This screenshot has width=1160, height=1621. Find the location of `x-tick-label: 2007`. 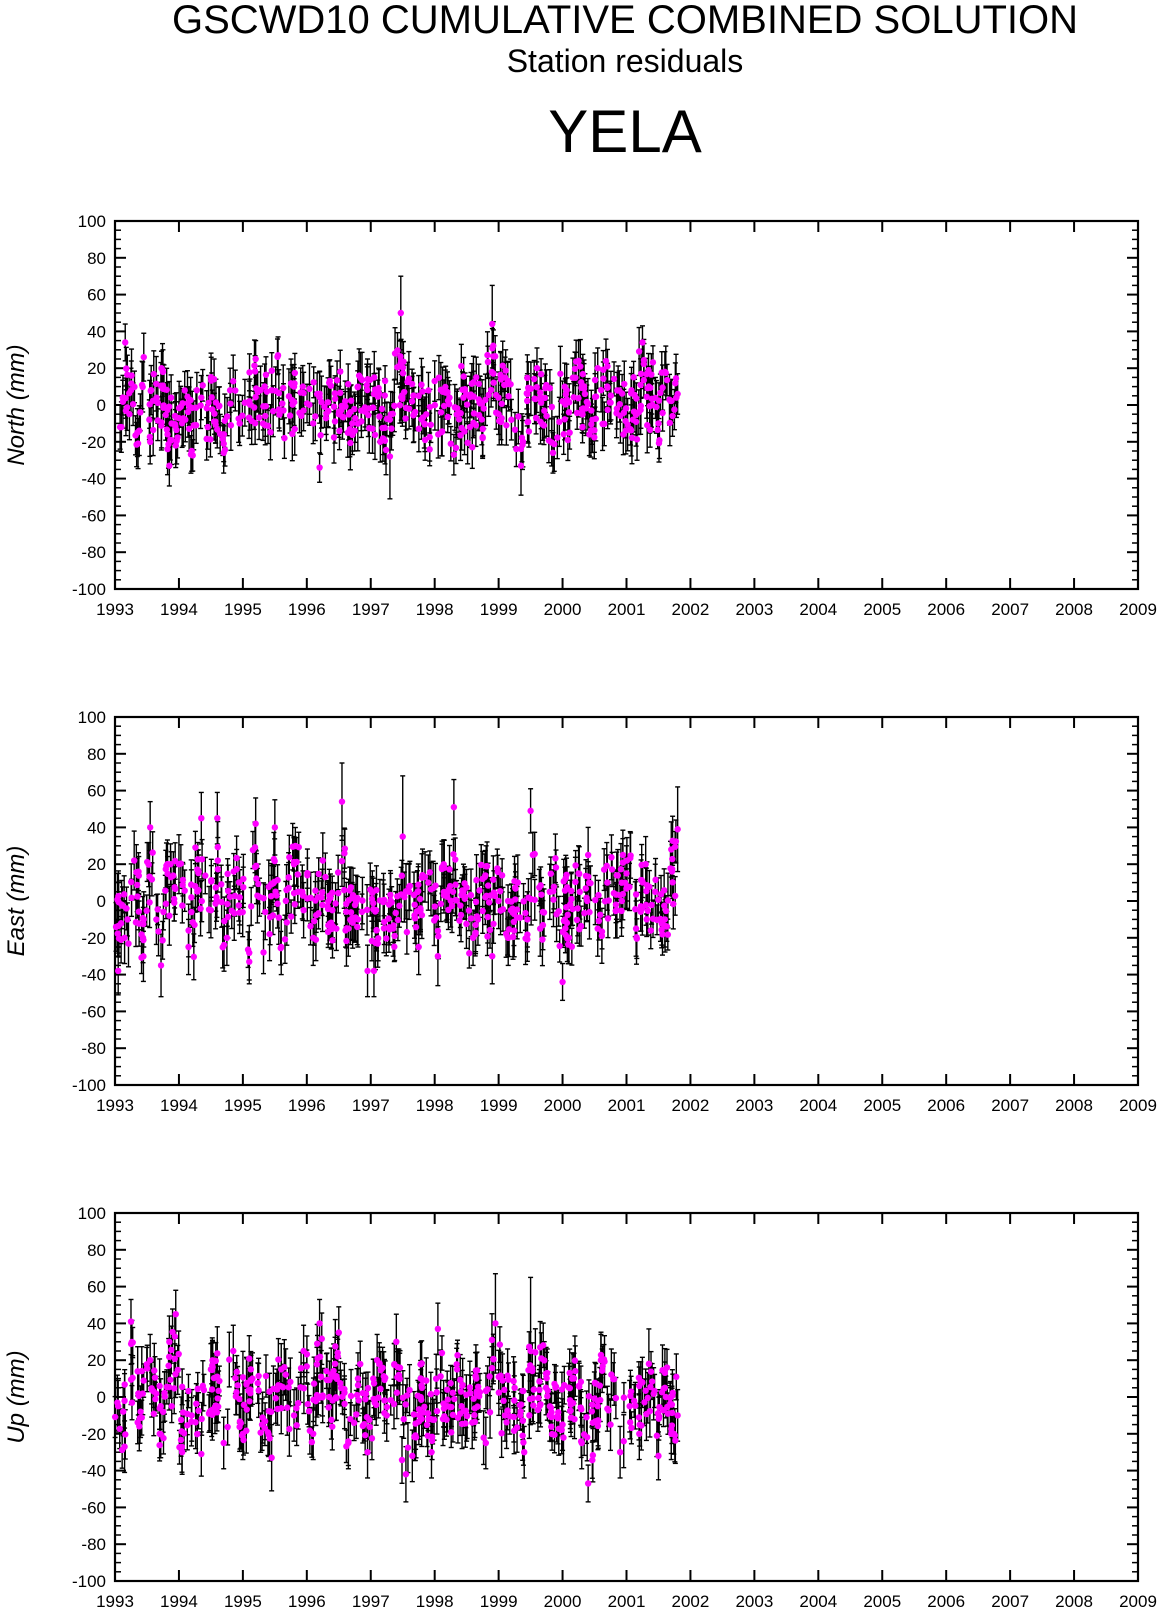

x-tick-label: 2007 is located at coordinates (1010, 1105).